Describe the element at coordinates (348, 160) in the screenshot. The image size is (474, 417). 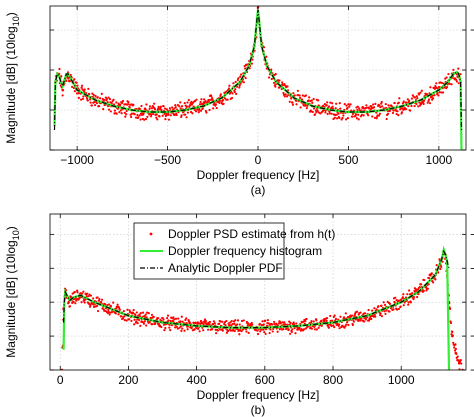
I see `x-tick-label: 500` at that location.